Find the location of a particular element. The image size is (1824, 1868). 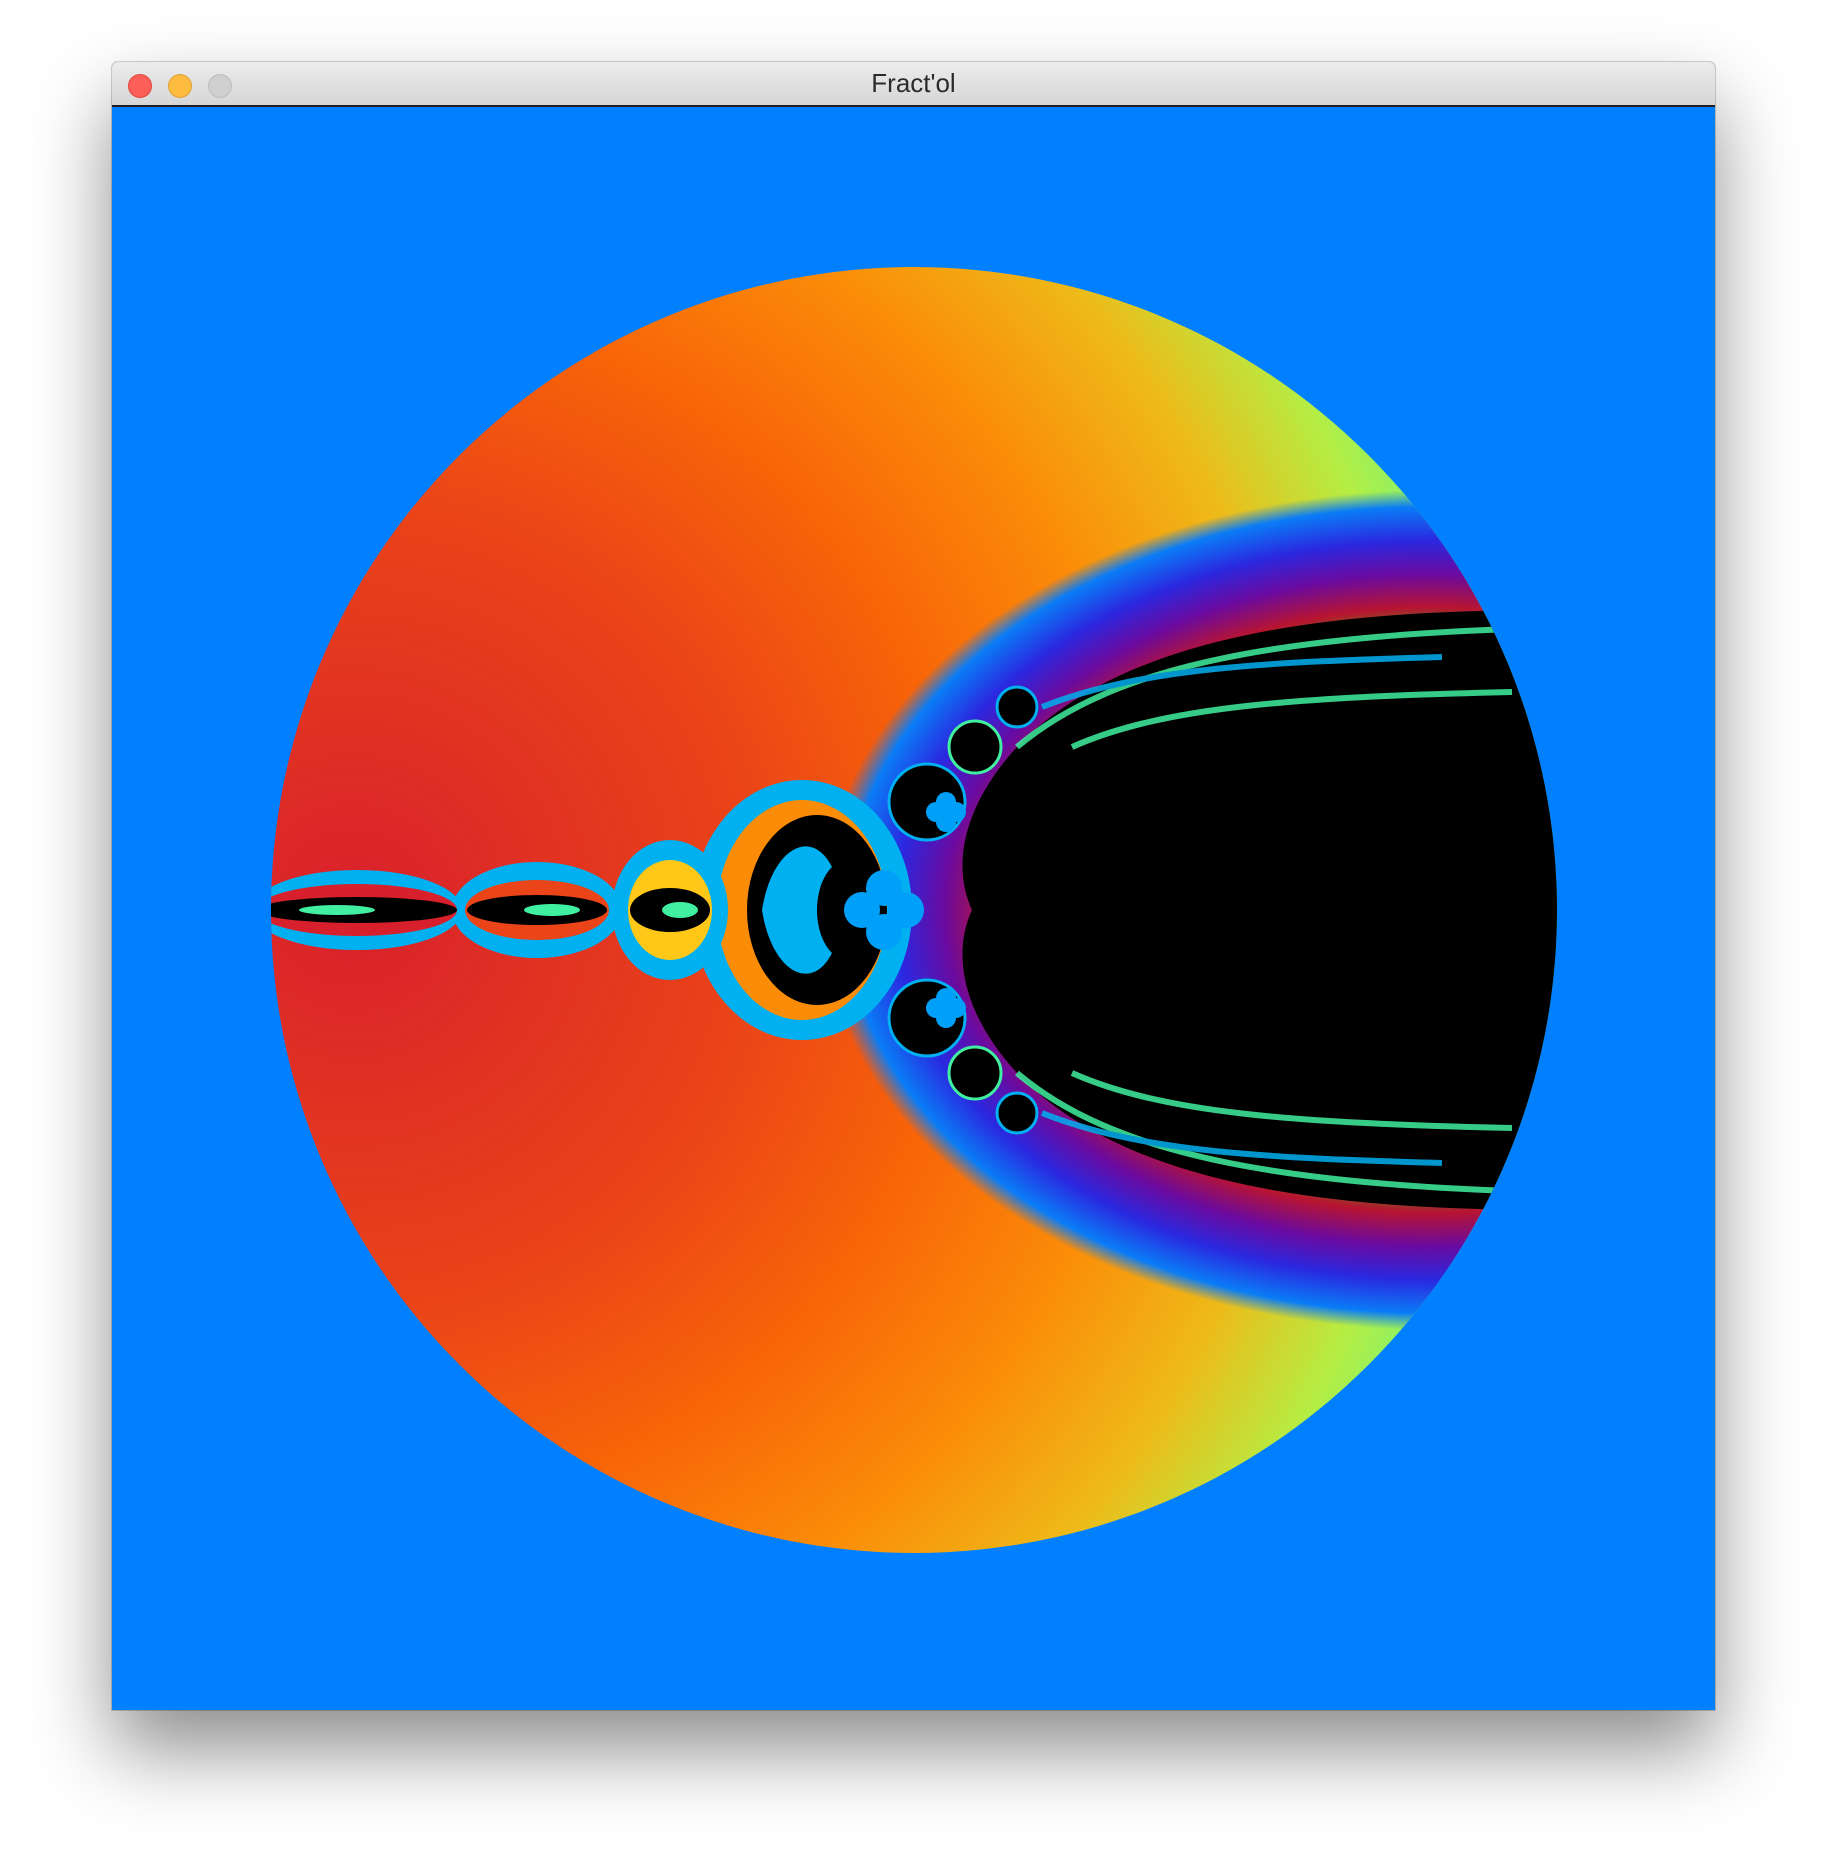

cardioid-bulbs is located at coordinates (963, 910).